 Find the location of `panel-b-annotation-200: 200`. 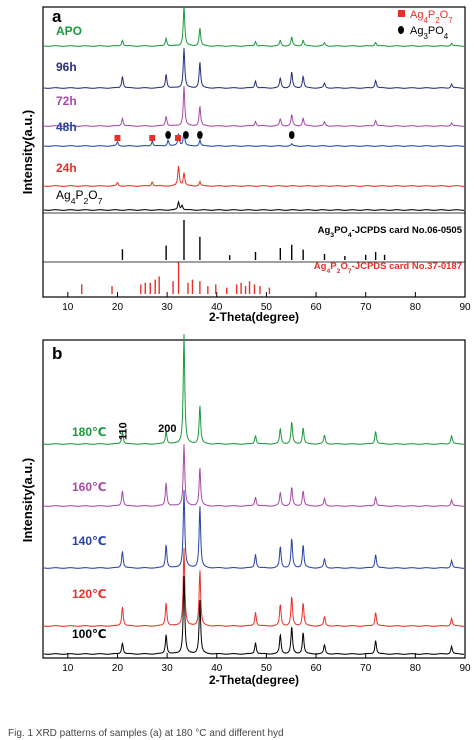

panel-b-annotation-200: 200 is located at coordinates (167, 429).